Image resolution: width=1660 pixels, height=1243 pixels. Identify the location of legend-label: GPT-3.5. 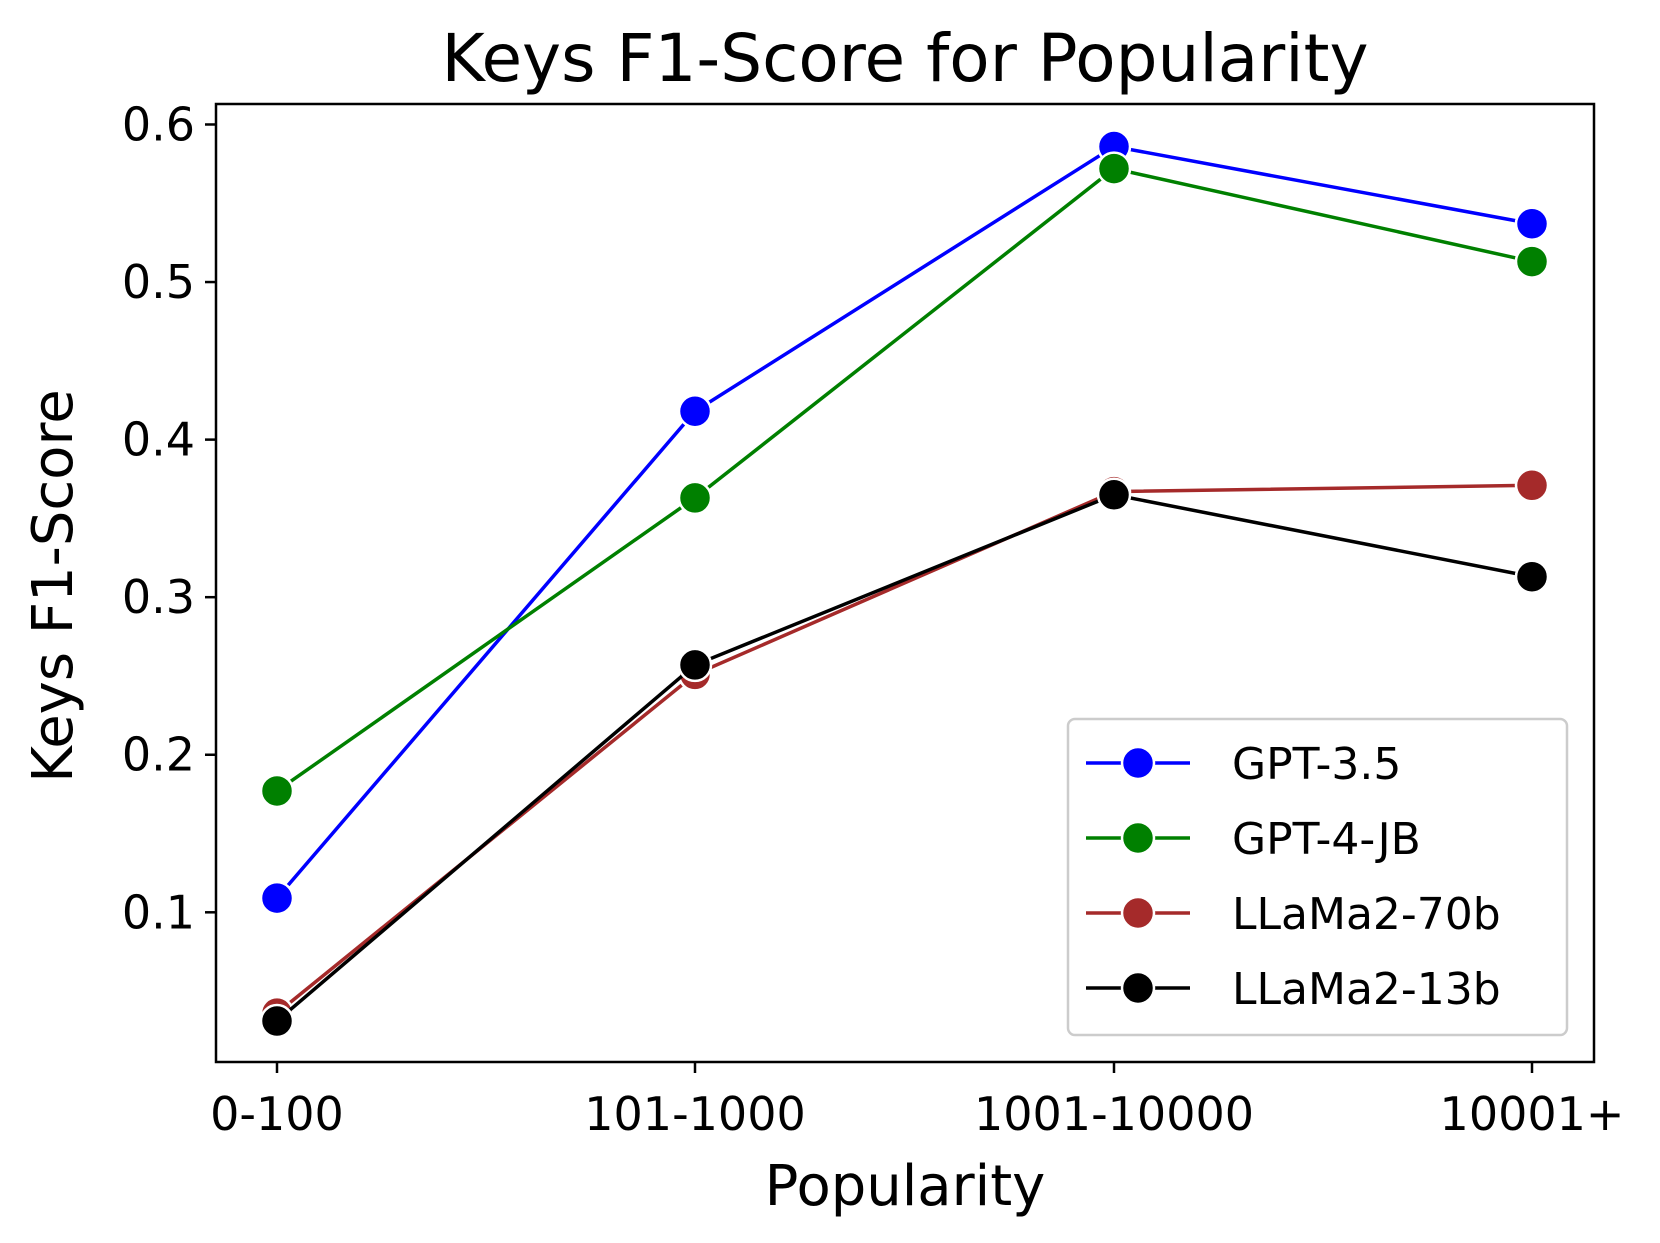
(1316, 764).